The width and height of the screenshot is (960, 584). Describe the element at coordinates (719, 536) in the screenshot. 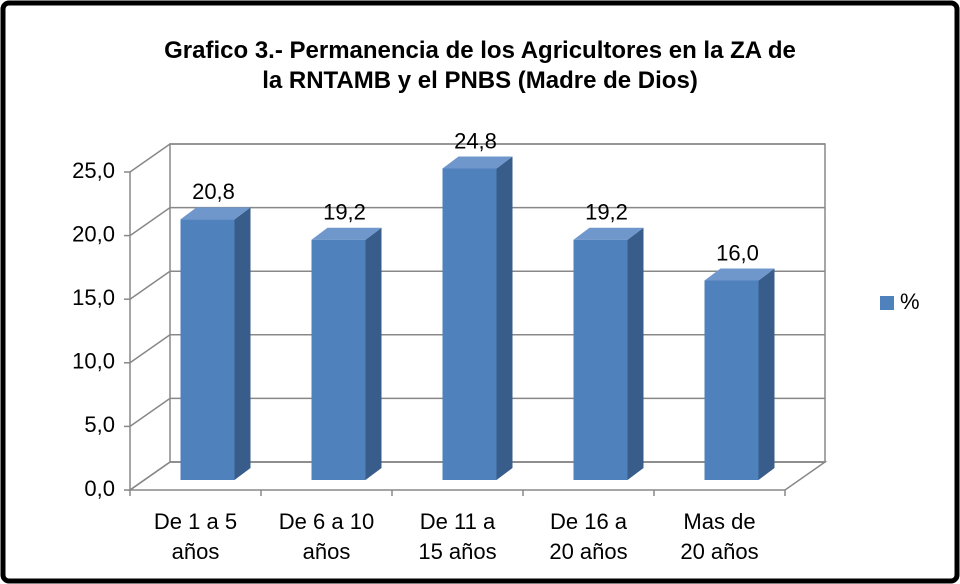

I see `x-tick-label: Mas de 20 años` at that location.